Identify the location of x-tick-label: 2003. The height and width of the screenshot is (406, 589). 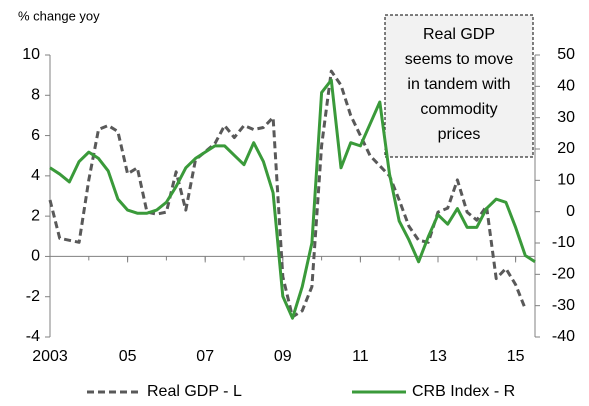
(50, 356).